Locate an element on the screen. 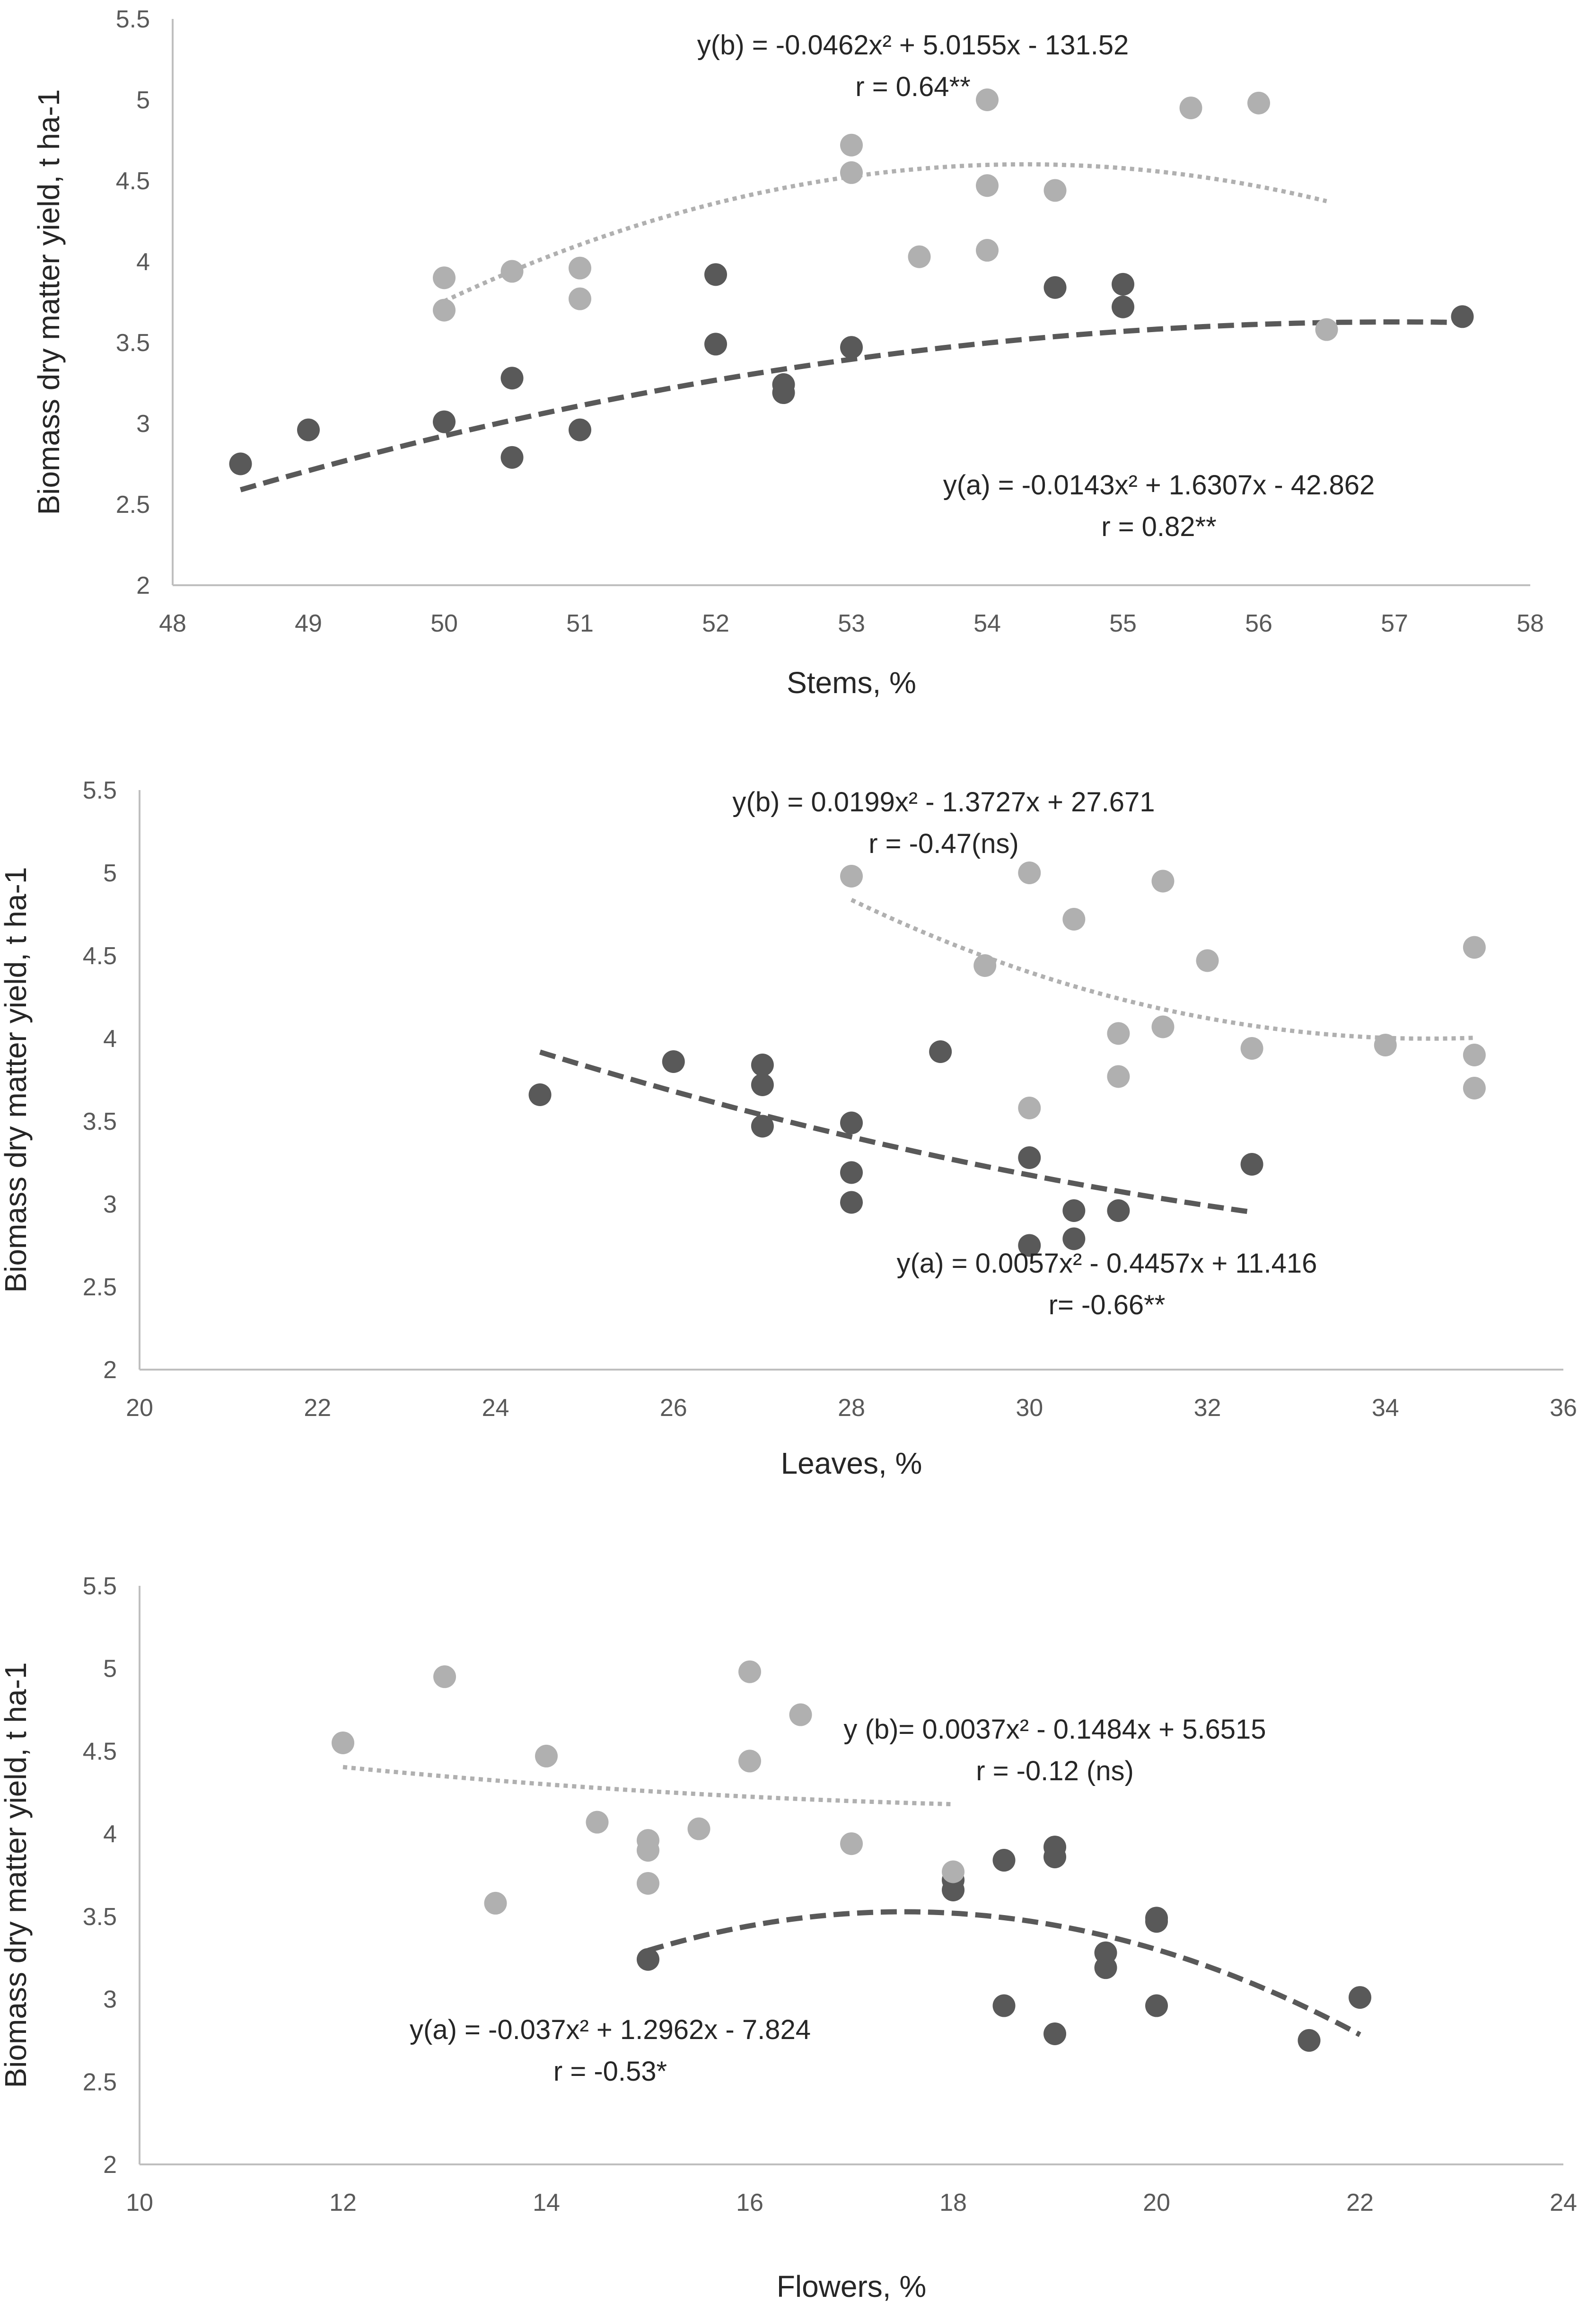  trendline-b is located at coordinates (885, 232).